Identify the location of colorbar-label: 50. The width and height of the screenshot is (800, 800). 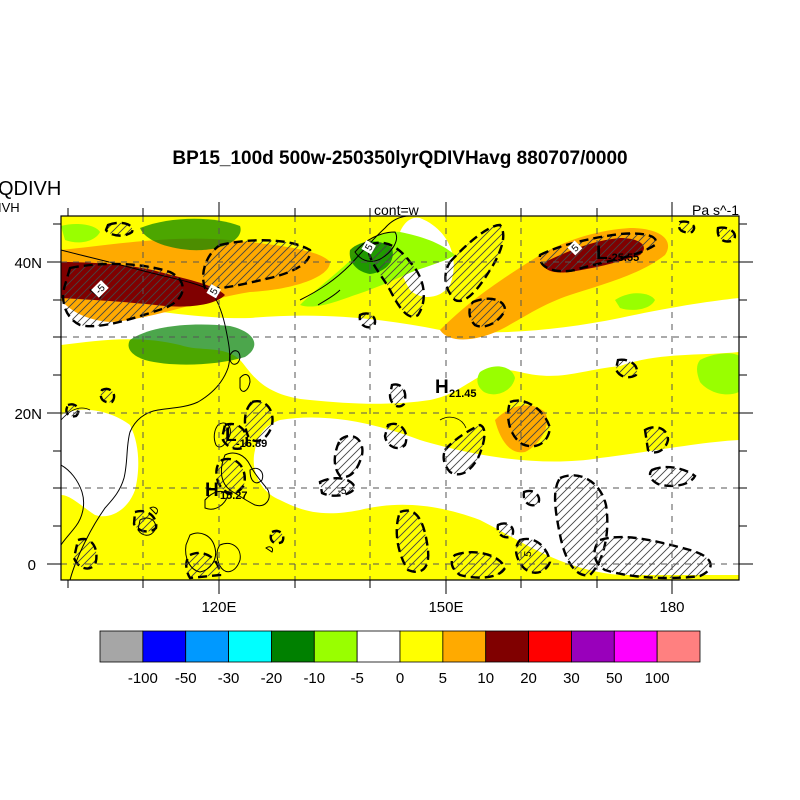
(614, 678).